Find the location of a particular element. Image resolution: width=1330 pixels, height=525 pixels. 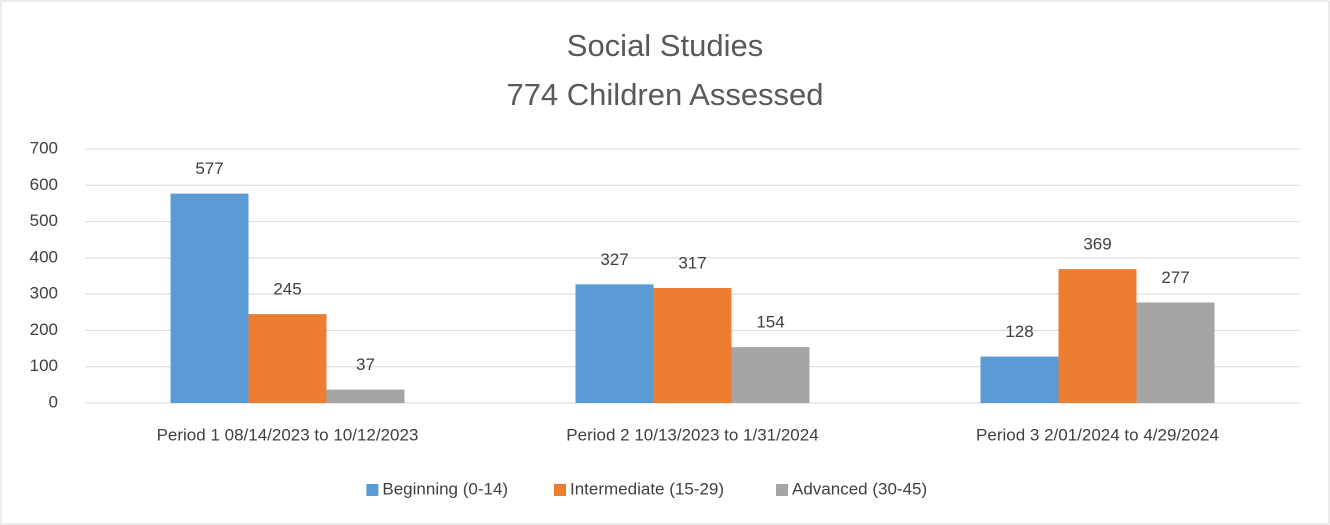

data-label: 327 is located at coordinates (614, 259).